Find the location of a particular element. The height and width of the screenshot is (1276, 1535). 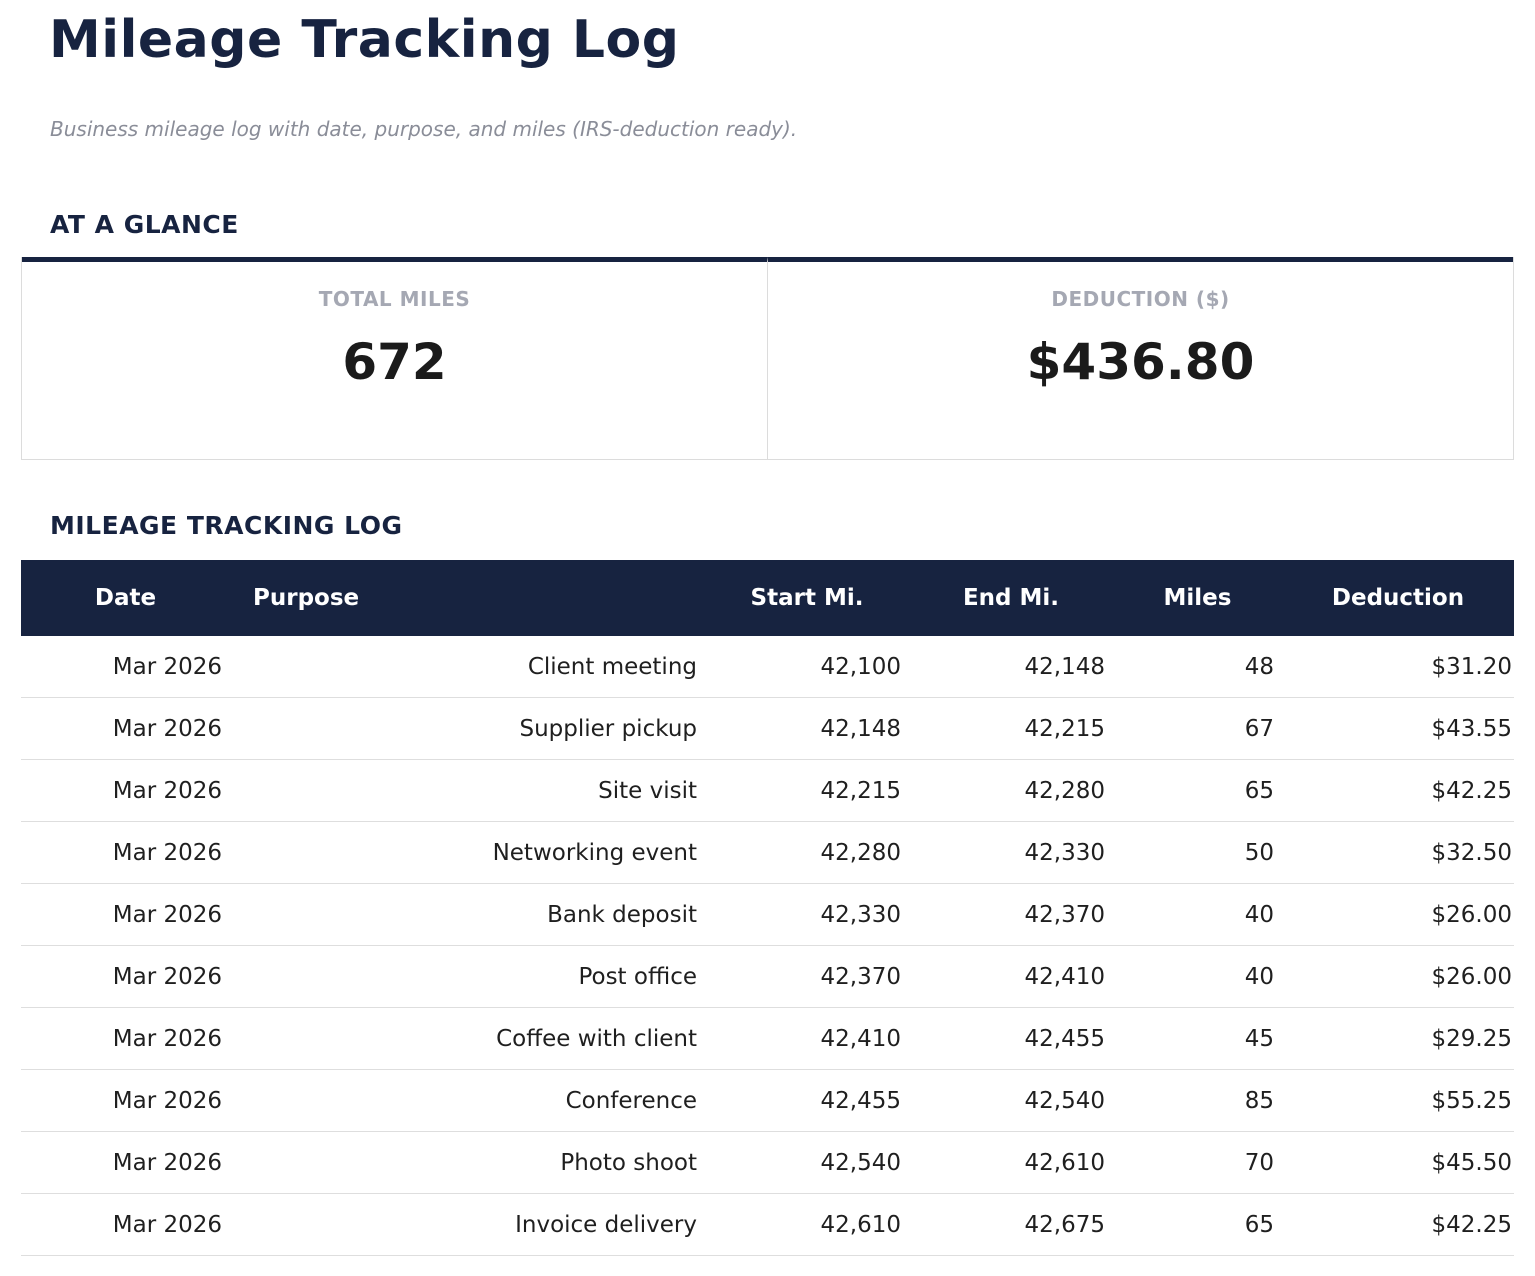

table-row: Mar 2026 Photo shoot 42,540 42,610 70 $45.50 is located at coordinates (767, 1162).